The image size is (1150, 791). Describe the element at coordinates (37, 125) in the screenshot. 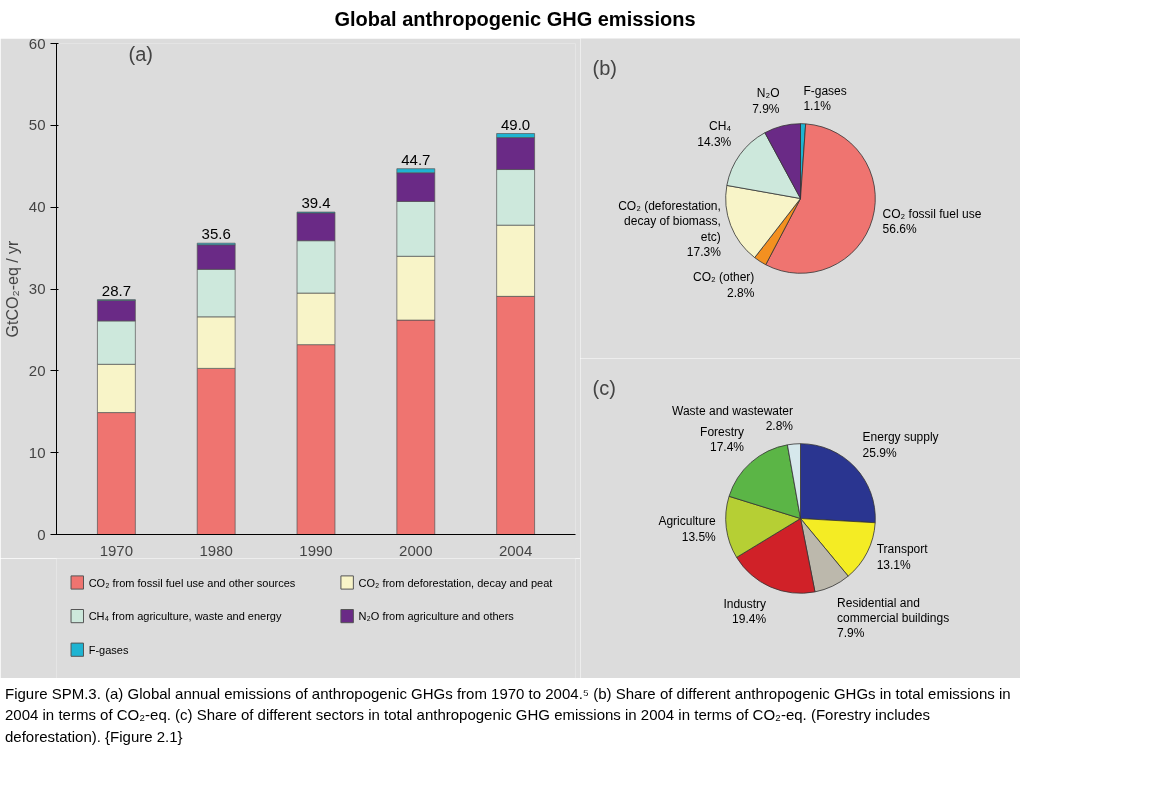

I see `y-tick-label: 50` at that location.